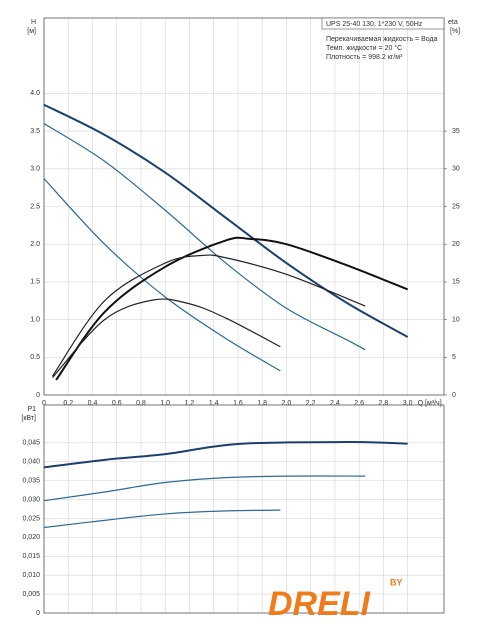  I want to click on info-line: Перекачиваемая жидкость = Вода, so click(382, 39).